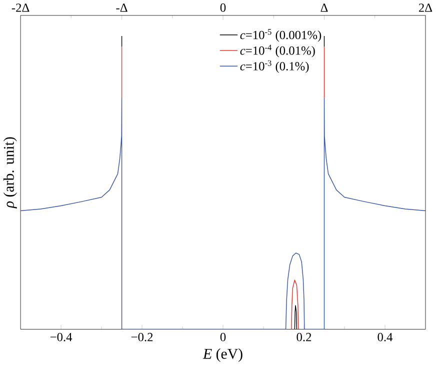 The image size is (436, 365). I want to click on x-tick-label: −0.4, so click(61, 337).